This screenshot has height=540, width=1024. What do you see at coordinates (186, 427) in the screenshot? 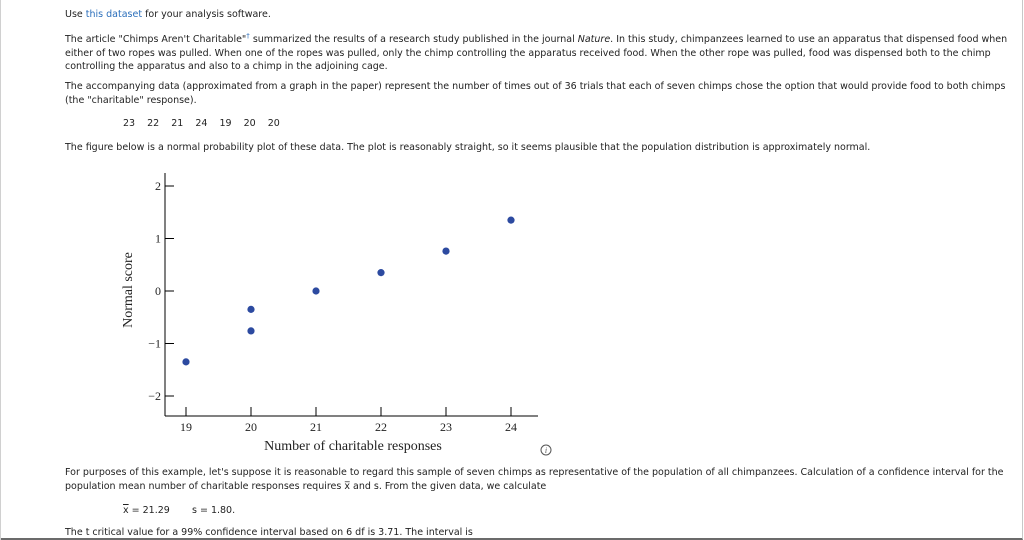
I see `x-tick-label: 19` at bounding box center [186, 427].